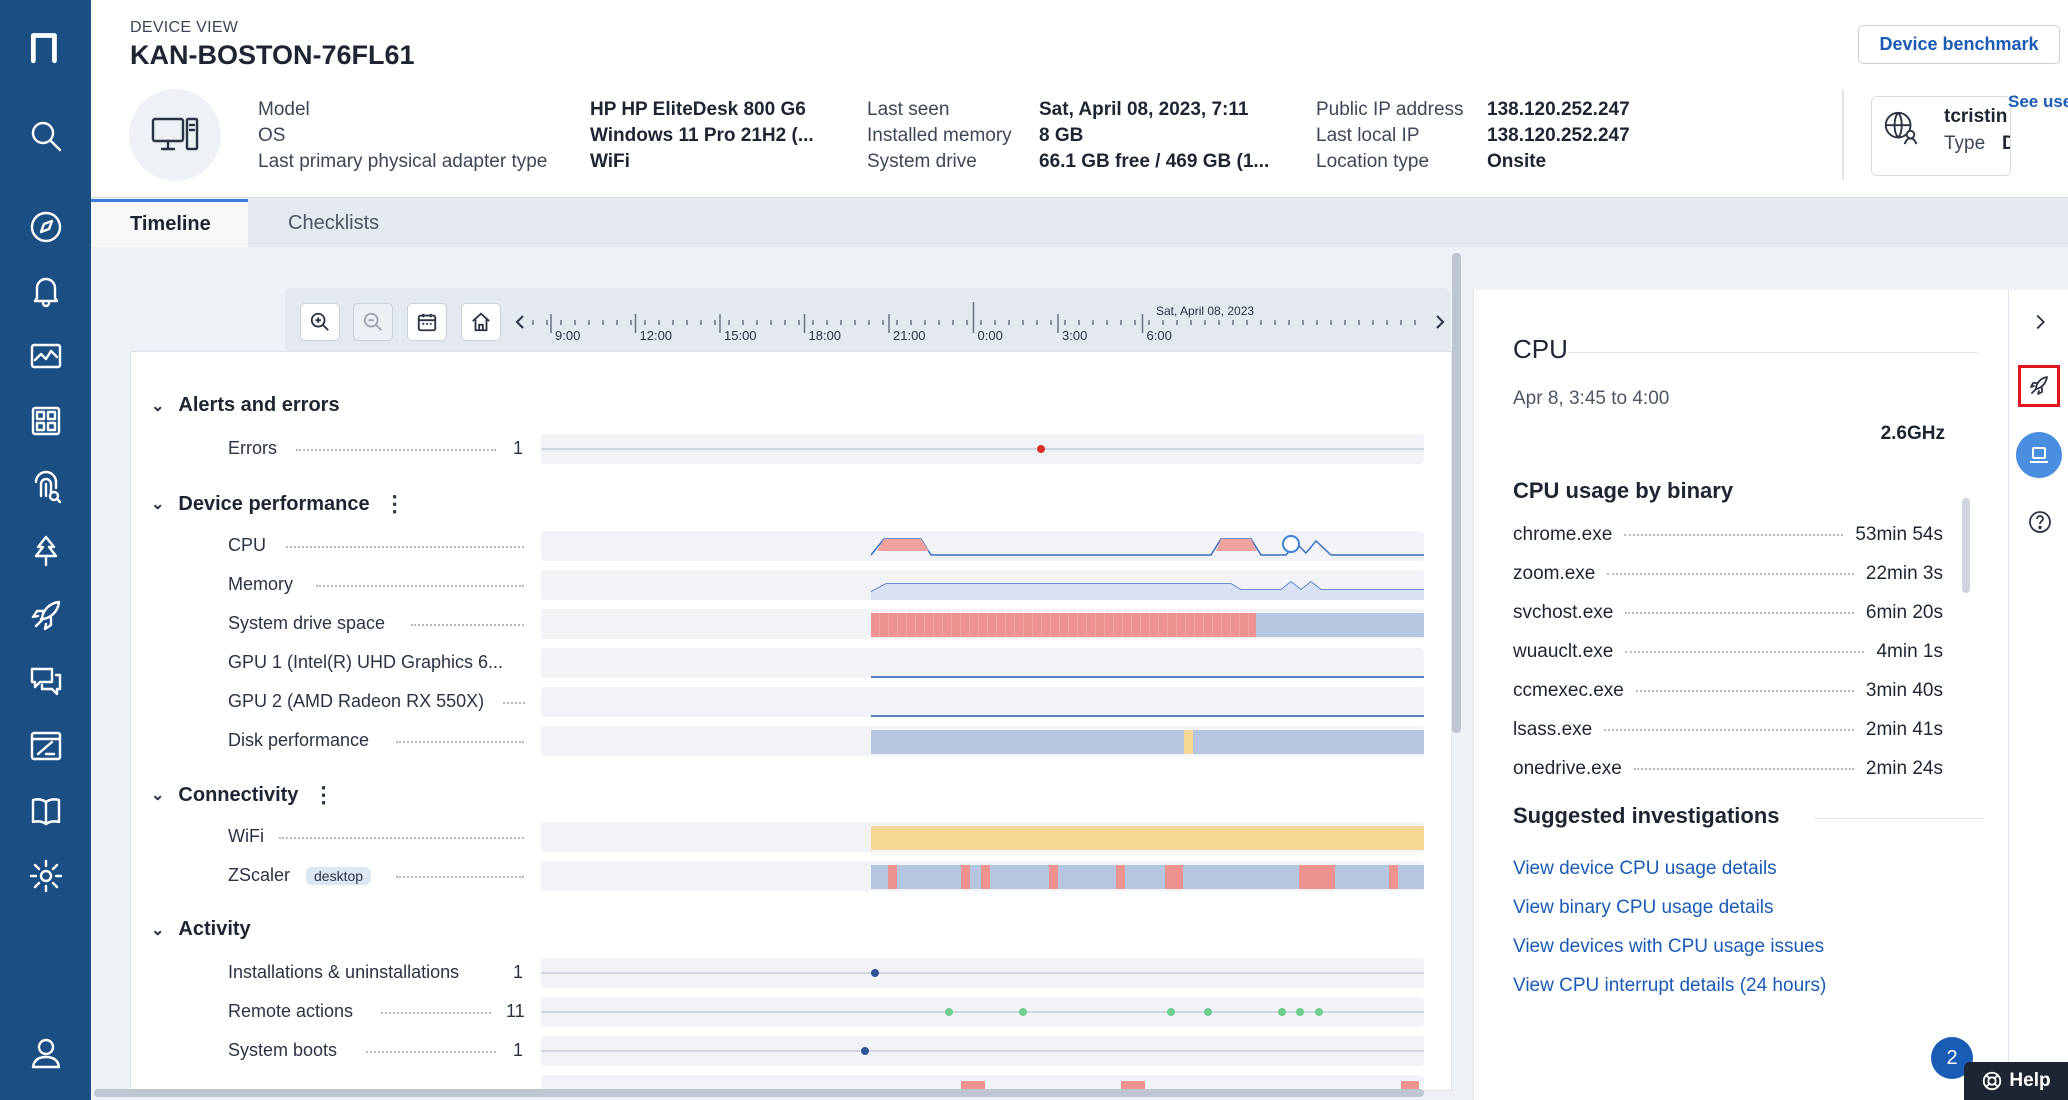 This screenshot has height=1100, width=2068. I want to click on view-binary-cpu-link: View binary CPU usage details, so click(1643, 907).